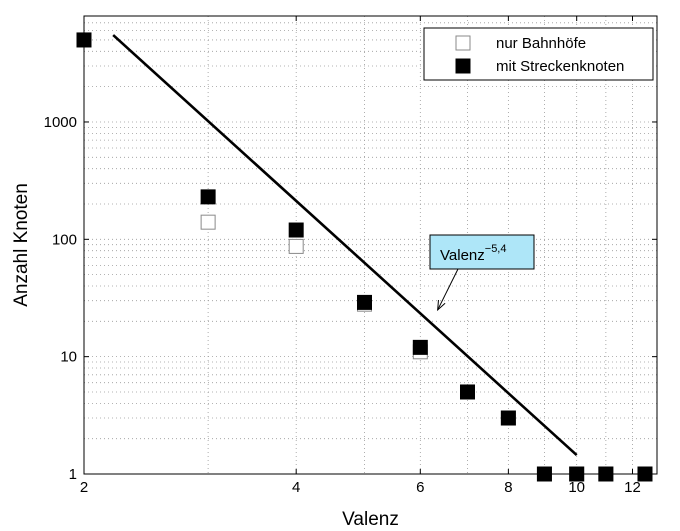  Describe the element at coordinates (541, 43) in the screenshot. I see `legend-label: nur Bahnhöfe` at that location.